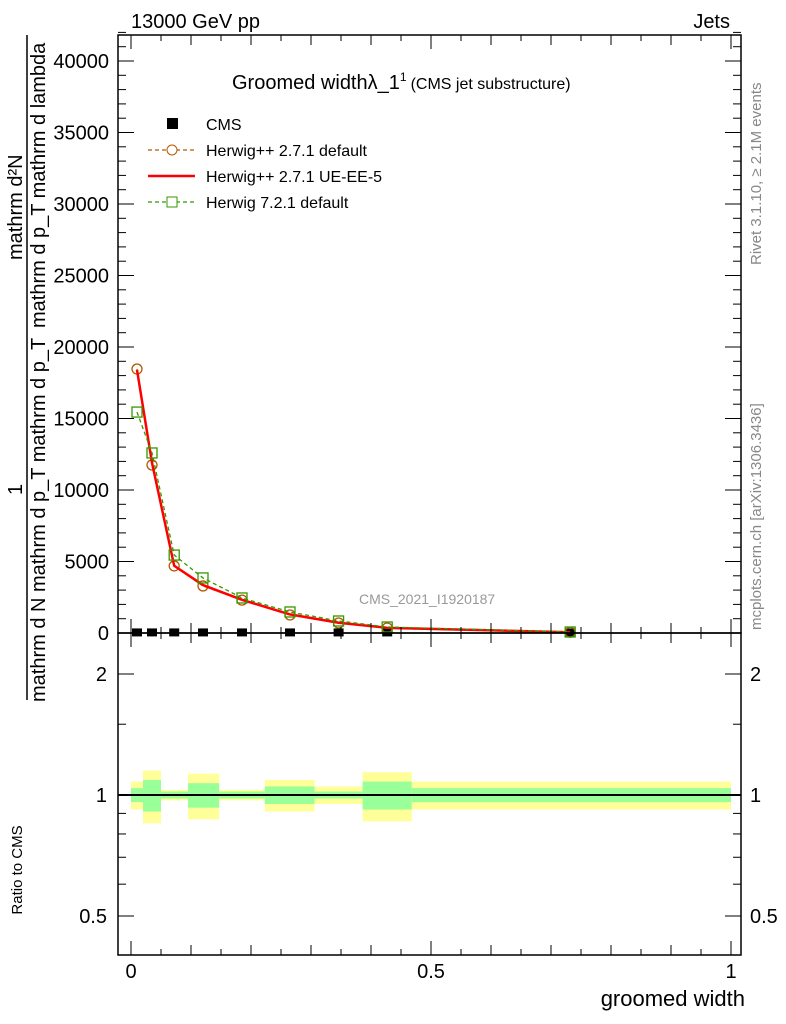  I want to click on y-tick-label: 20000, so click(81, 348).